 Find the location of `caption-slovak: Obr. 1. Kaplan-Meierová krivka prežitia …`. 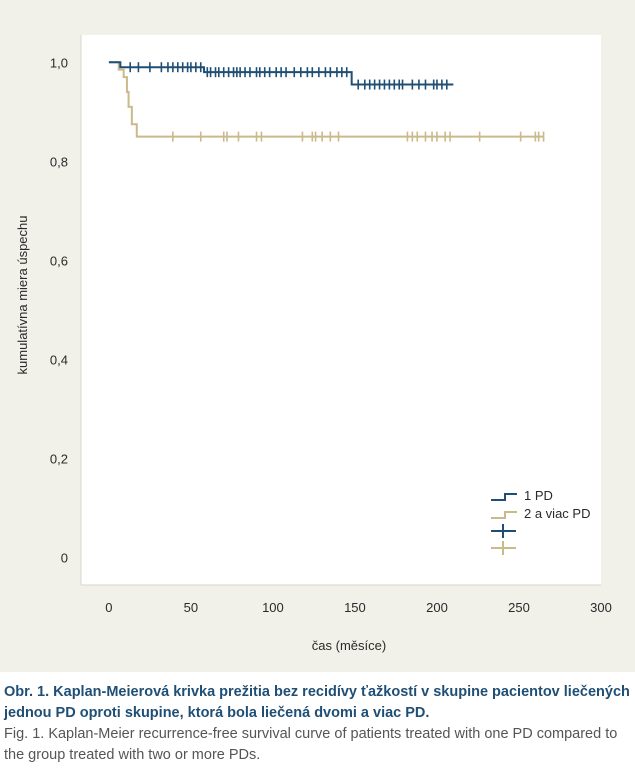

caption-slovak: Obr. 1. Kaplan-Meierová krivka prežitia … is located at coordinates (317, 702).